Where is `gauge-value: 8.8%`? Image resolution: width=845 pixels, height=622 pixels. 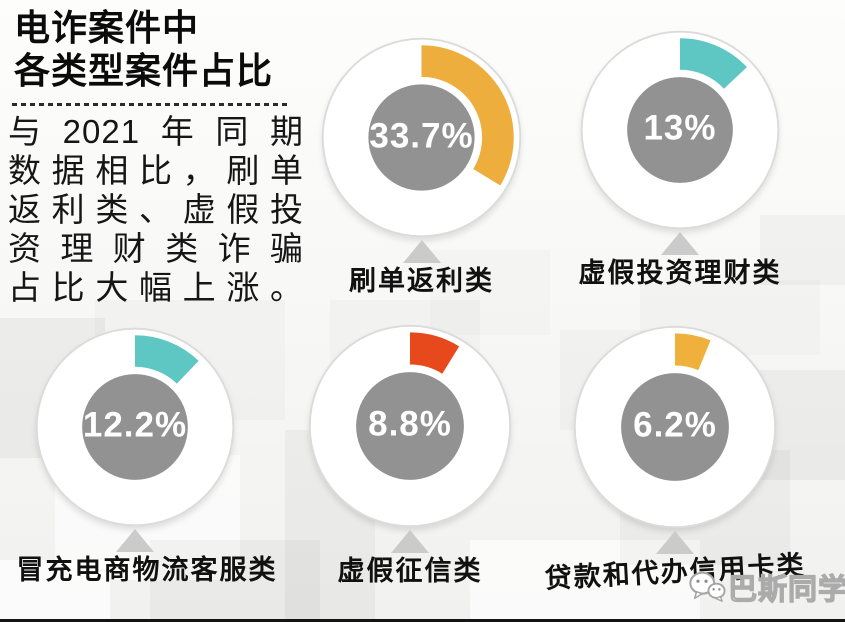
gauge-value: 8.8% is located at coordinates (410, 424).